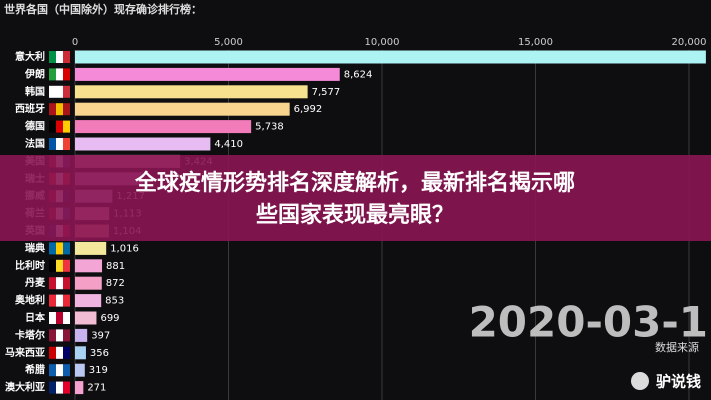  I want to click on y-tick-label: 法国, so click(35, 143).